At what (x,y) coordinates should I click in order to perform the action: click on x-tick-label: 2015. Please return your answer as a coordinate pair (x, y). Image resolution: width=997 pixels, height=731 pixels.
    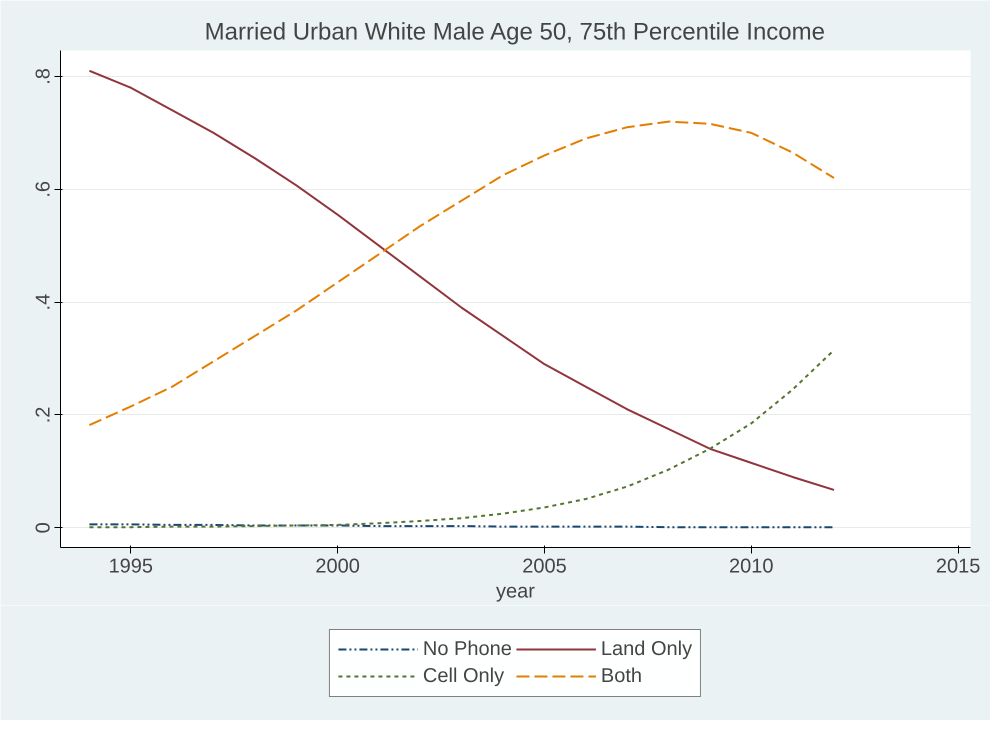
    Looking at the image, I should click on (958, 567).